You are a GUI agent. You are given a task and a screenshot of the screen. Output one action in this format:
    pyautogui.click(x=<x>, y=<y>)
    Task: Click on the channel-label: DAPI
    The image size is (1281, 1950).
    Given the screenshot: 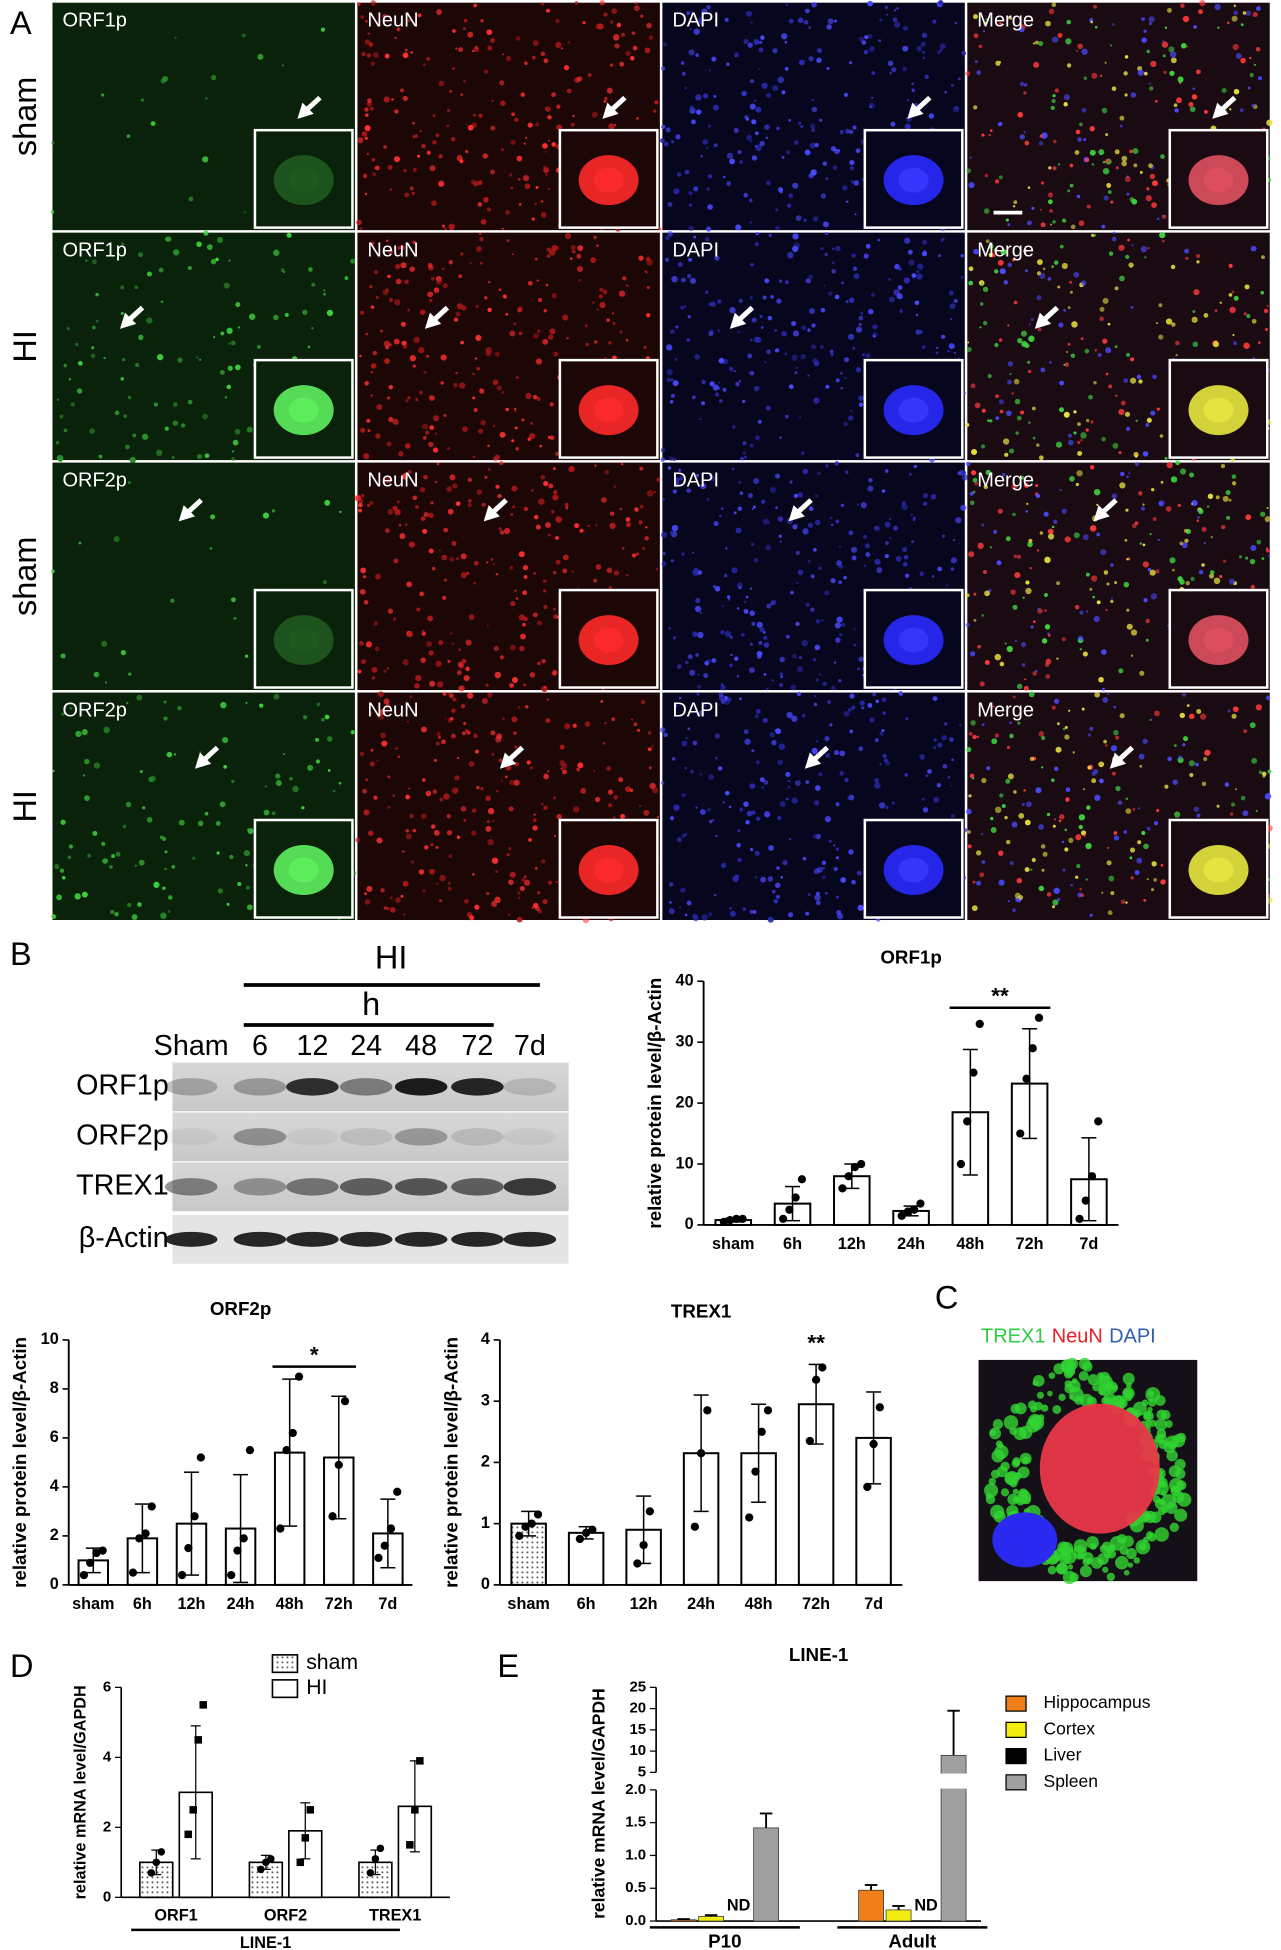 What is the action you would take?
    pyautogui.click(x=695, y=21)
    